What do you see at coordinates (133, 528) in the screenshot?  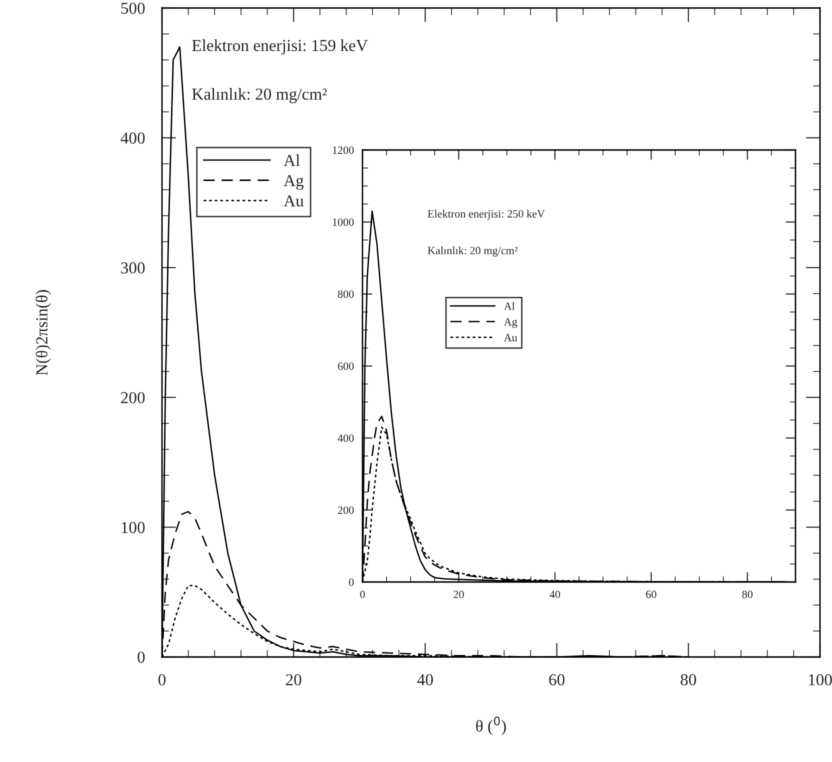 I see `y-tick-label: 100` at bounding box center [133, 528].